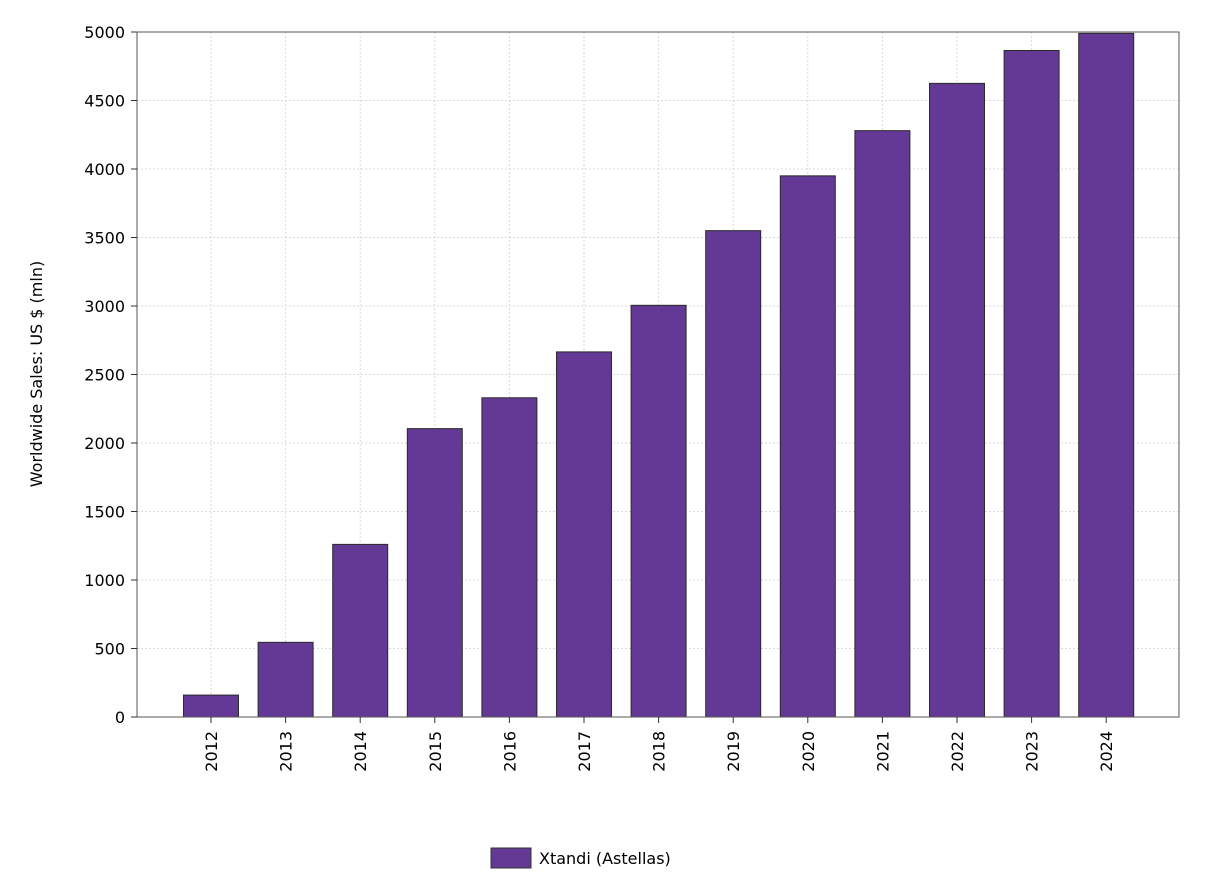 The height and width of the screenshot is (888, 1224). What do you see at coordinates (36, 374) in the screenshot?
I see `y-axis-label: Worldwide Sales: US $ (mln)` at bounding box center [36, 374].